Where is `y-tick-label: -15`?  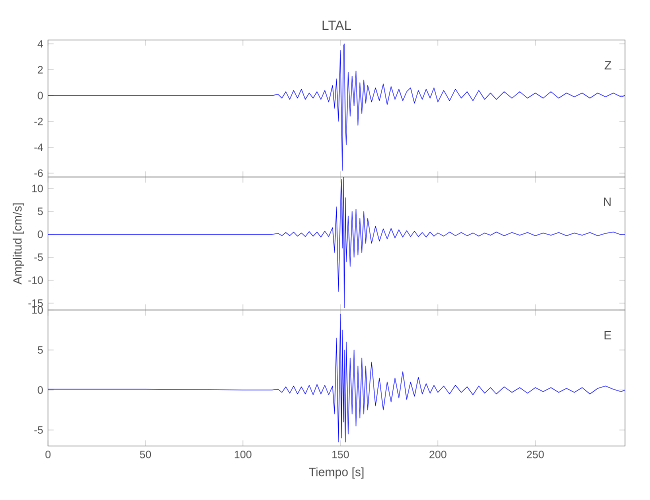
y-tick-label: -15 is located at coordinates (35, 303).